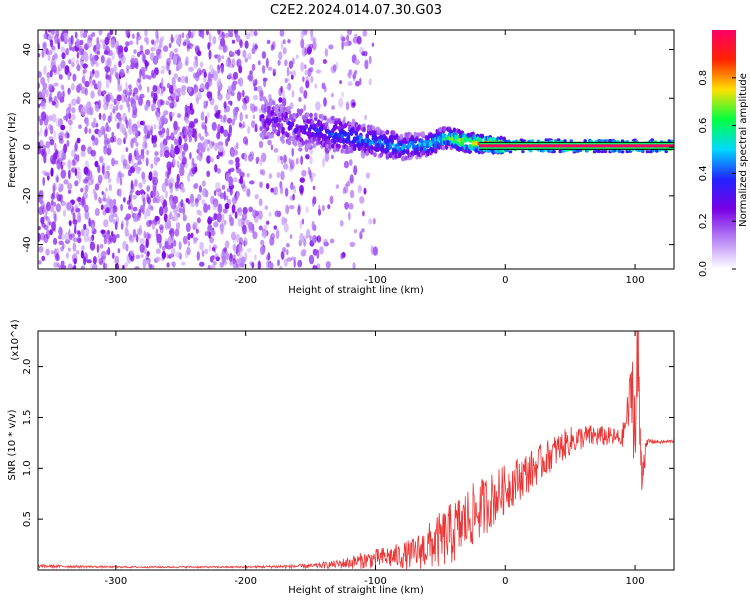 This screenshot has width=750, height=600. Describe the element at coordinates (703, 78) in the screenshot. I see `colorbar-tick-label: 0.8` at that location.